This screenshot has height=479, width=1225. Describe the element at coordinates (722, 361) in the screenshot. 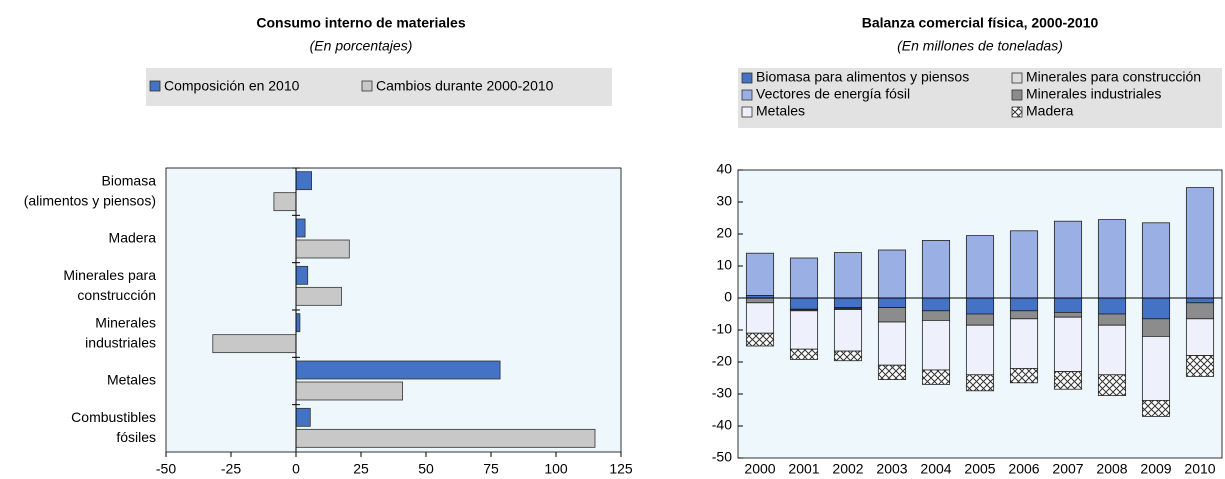

I see `y-tick-label: -20` at that location.